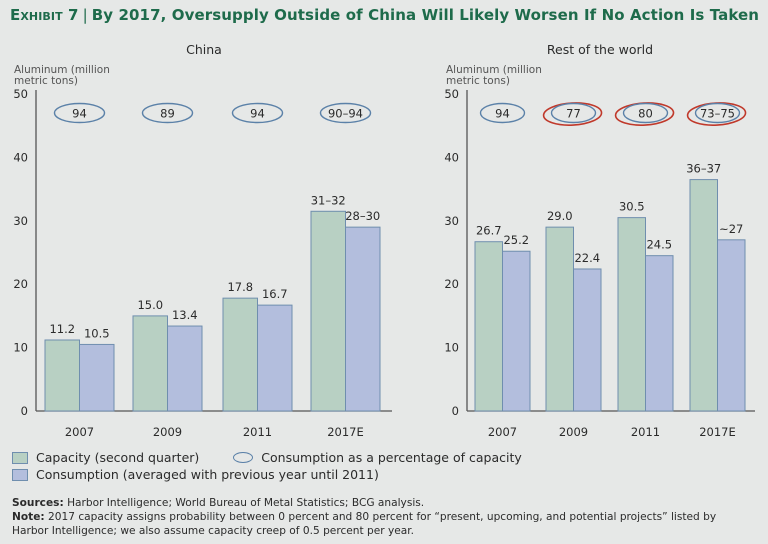 The image size is (768, 544). I want to click on exhibit-number: Exhibit 7, so click(44, 15).